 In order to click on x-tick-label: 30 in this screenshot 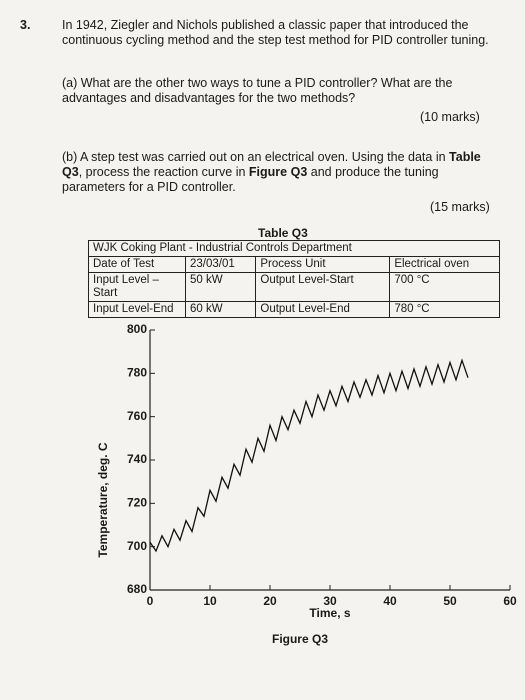, I will do `click(330, 601)`.